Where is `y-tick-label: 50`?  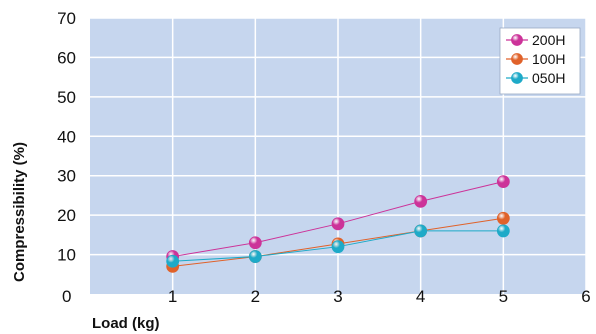 y-tick-label: 50 is located at coordinates (66, 97).